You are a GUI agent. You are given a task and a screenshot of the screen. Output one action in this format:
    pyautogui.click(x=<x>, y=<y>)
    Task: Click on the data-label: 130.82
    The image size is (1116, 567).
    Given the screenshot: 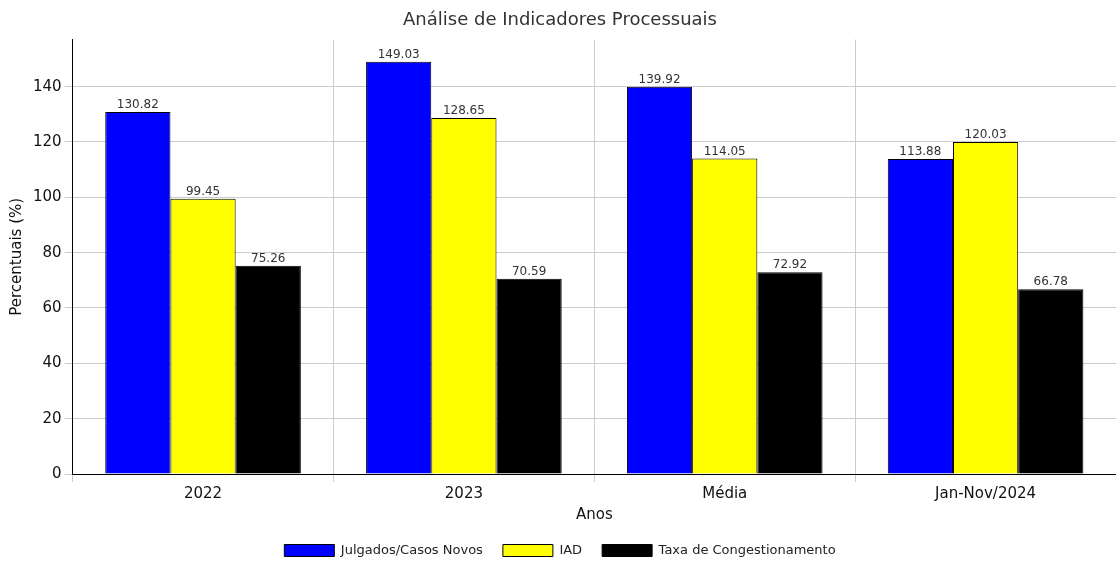 What is the action you would take?
    pyautogui.click(x=137, y=104)
    